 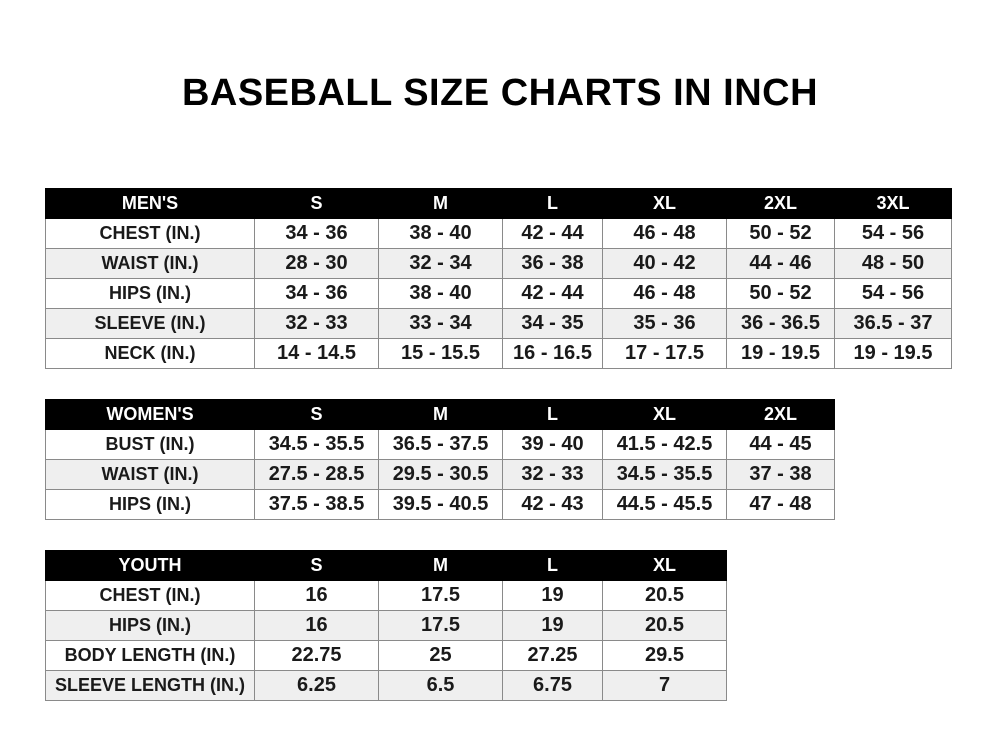 I want to click on size-value-cell: 44 - 45, so click(x=780, y=444).